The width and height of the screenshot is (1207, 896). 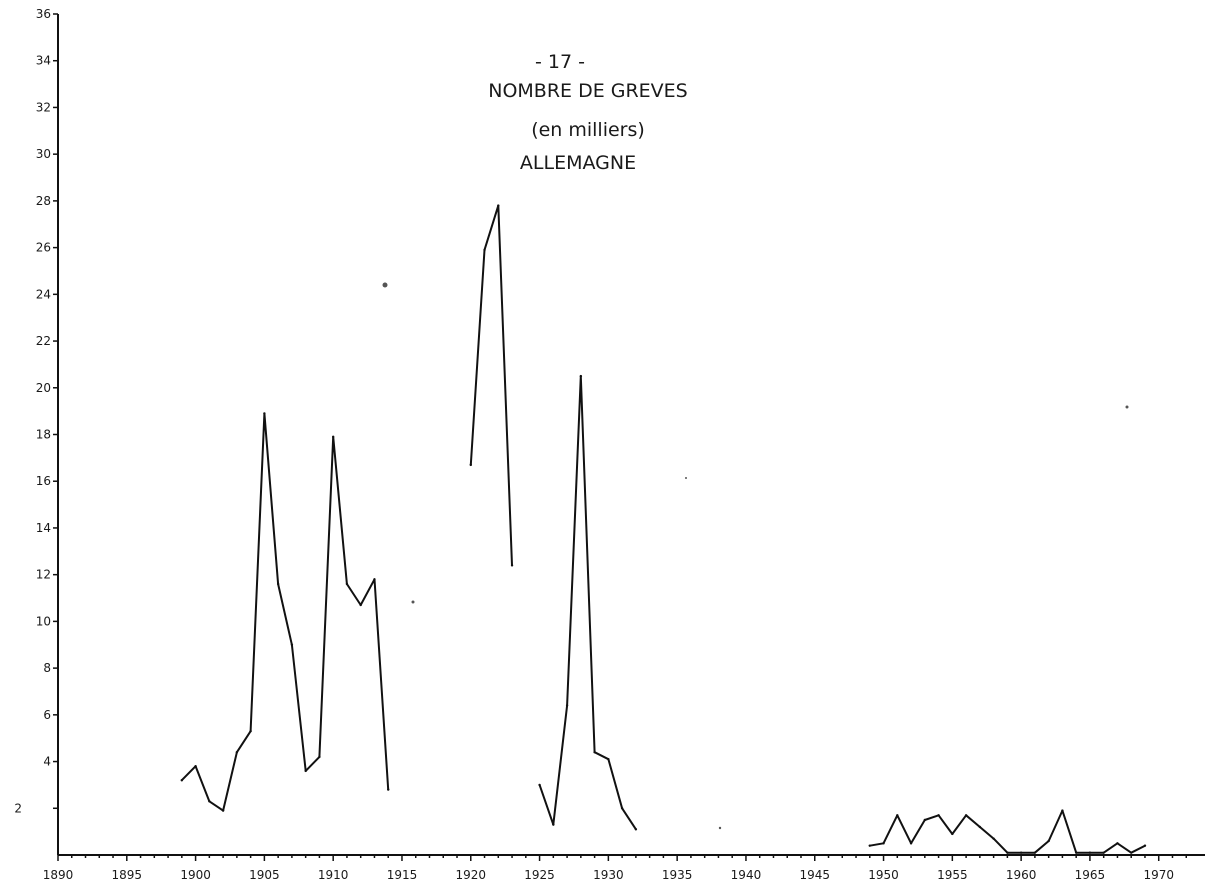 I want to click on x-tick-label: 1900, so click(x=195, y=875).